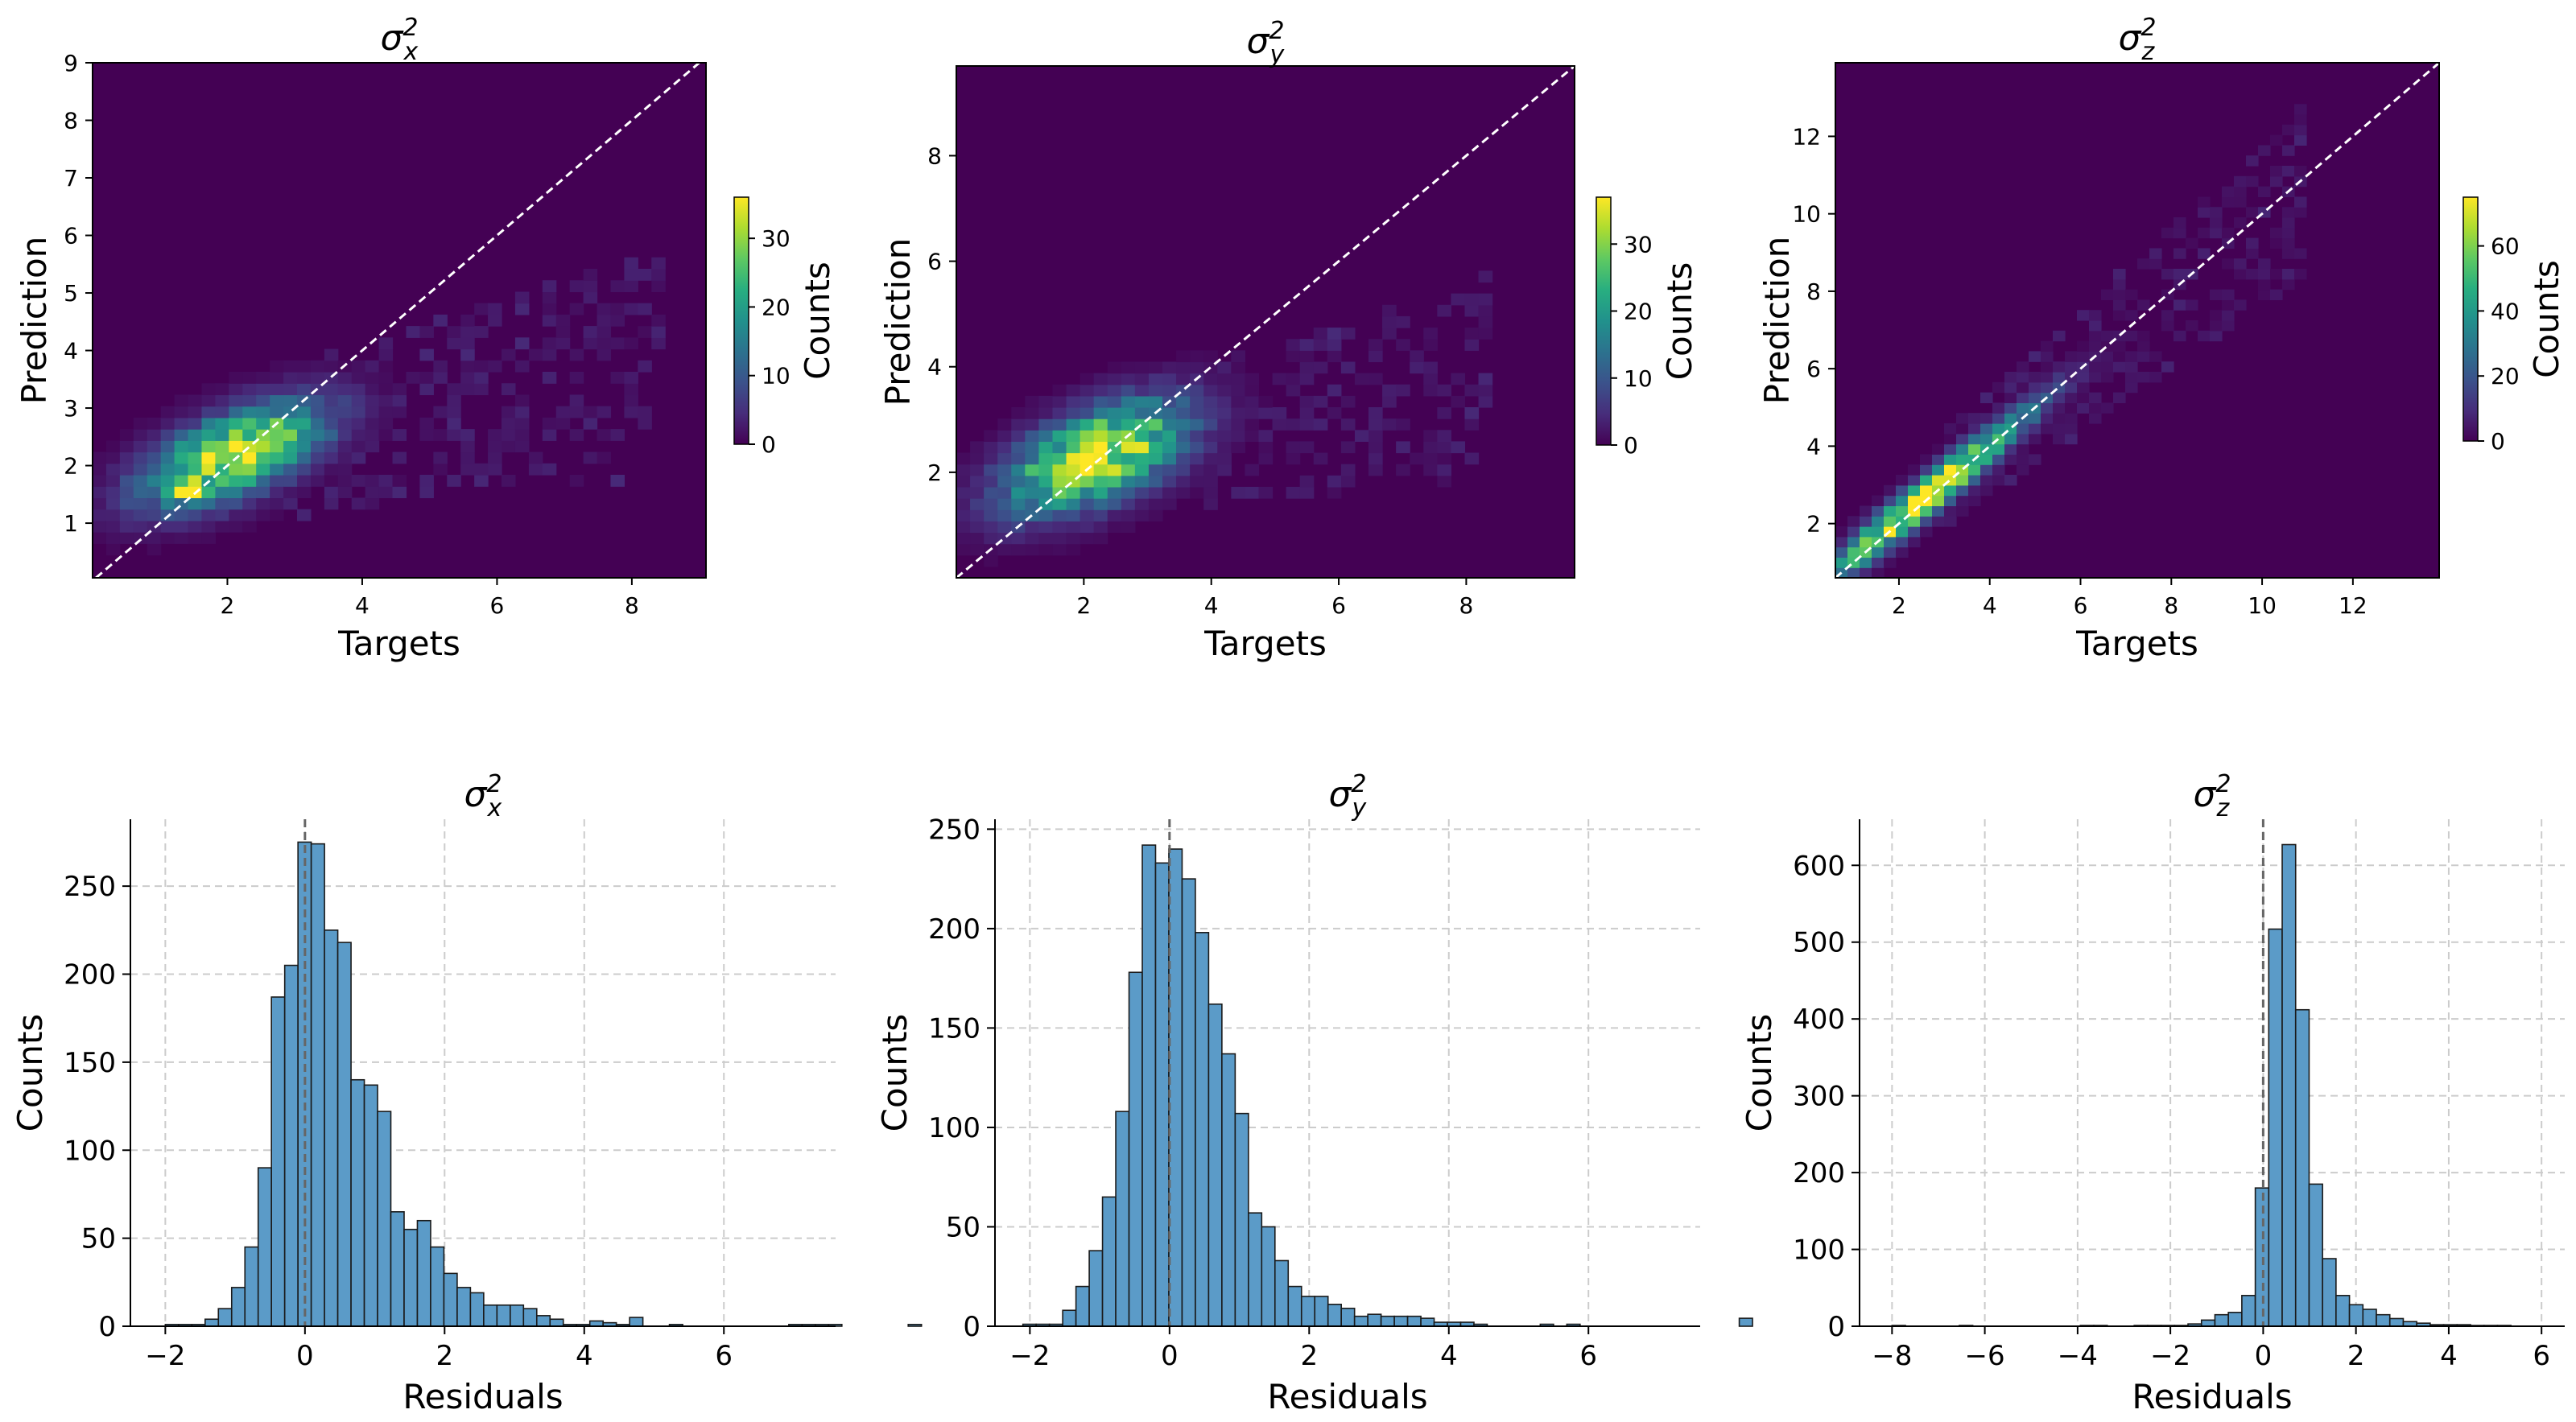 The height and width of the screenshot is (1422, 2576). Describe the element at coordinates (776, 239) in the screenshot. I see `colorbar-tick-label: 30` at that location.